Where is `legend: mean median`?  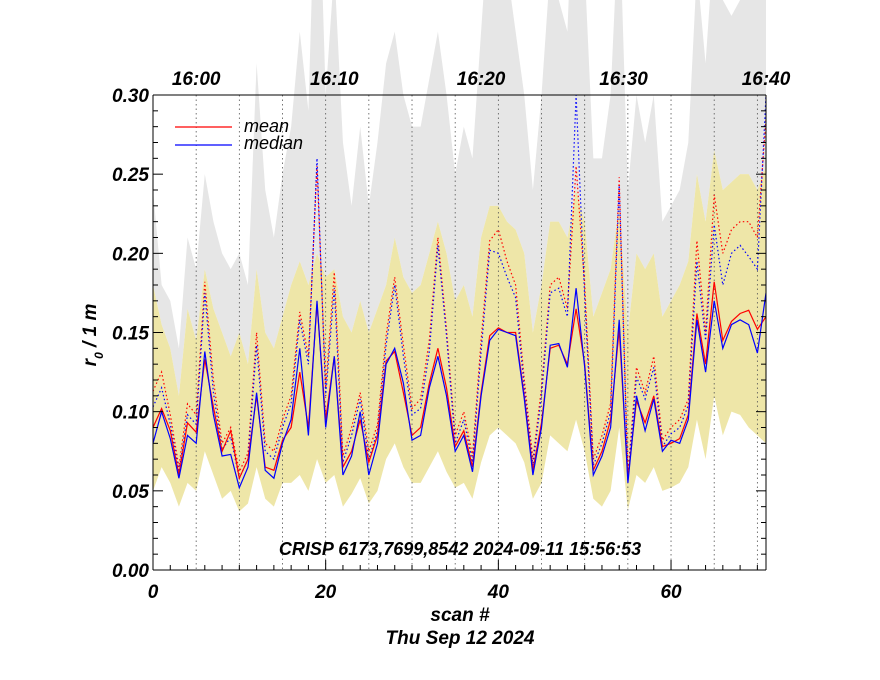 legend: mean median is located at coordinates (239, 134).